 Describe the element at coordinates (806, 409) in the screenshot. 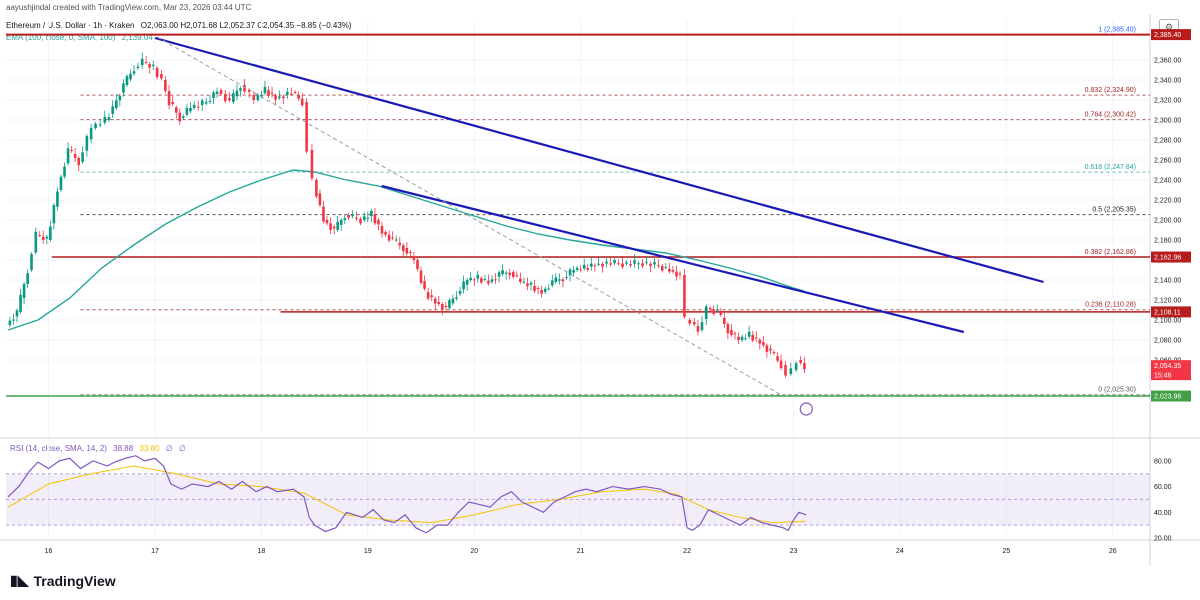

I see `replay-icon` at that location.